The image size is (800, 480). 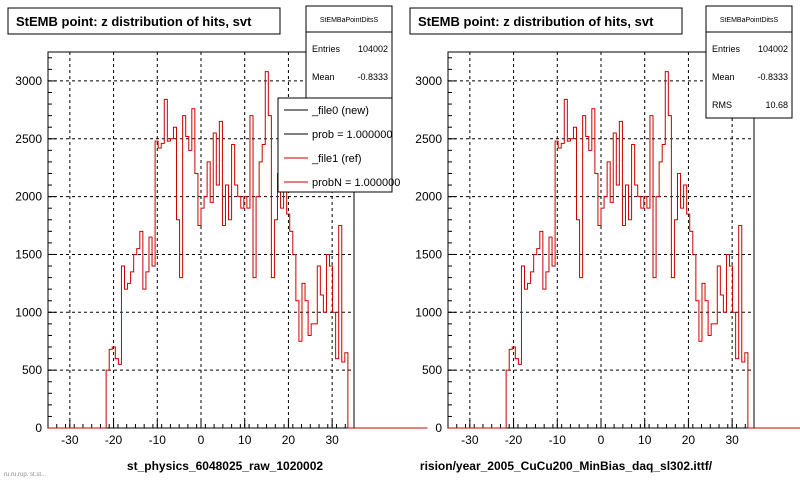 I want to click on y-tick-label-right: 1500, so click(x=428, y=254).